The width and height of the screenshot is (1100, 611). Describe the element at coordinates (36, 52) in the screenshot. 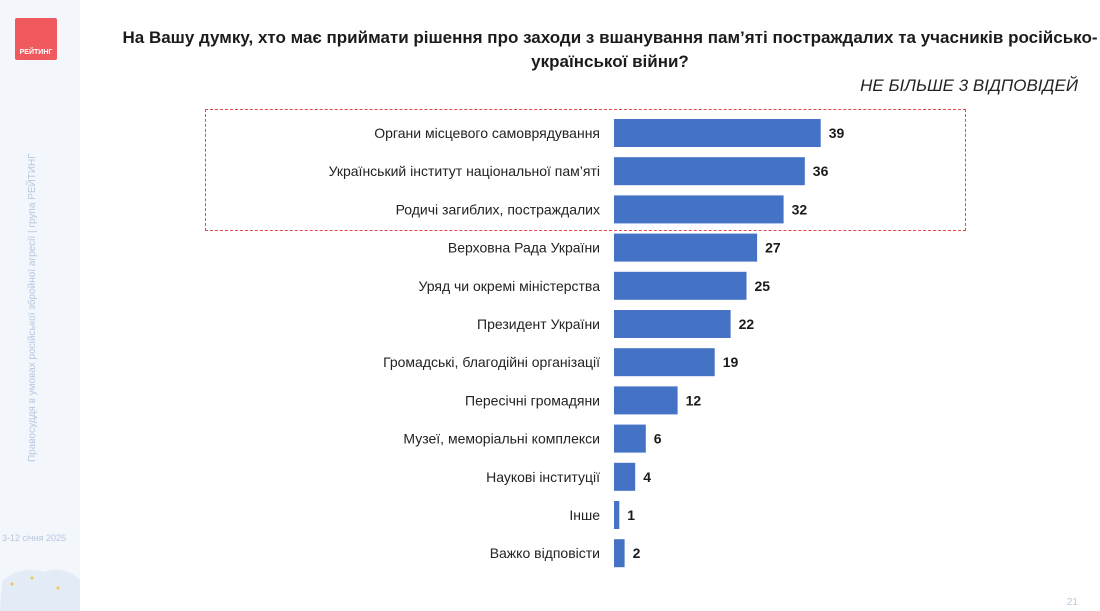

I see `logo-text: РЕЙТИНГ` at that location.